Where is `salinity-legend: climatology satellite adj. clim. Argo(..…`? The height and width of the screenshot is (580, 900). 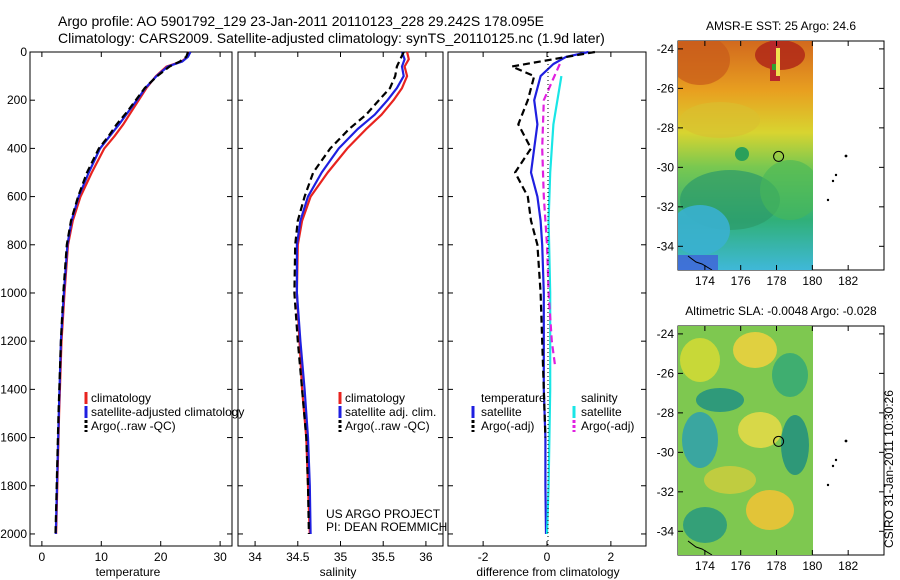 salinity-legend: climatology satellite adj. clim. Argo(..… is located at coordinates (387, 412).